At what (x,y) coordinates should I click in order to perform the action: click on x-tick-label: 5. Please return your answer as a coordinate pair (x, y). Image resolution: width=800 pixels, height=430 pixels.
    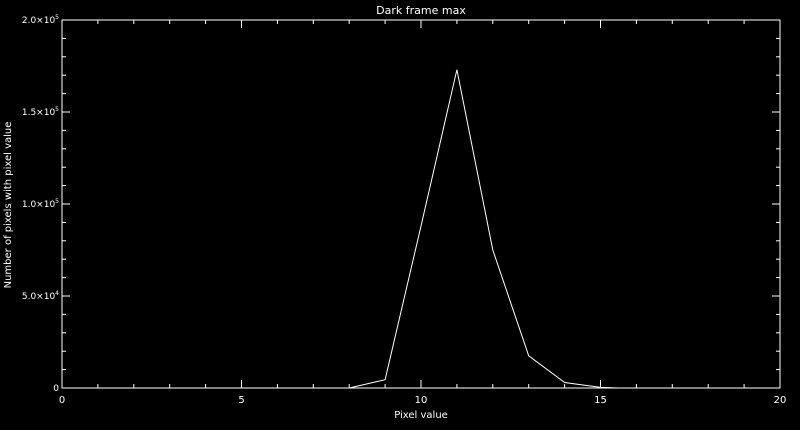
    Looking at the image, I should click on (241, 400).